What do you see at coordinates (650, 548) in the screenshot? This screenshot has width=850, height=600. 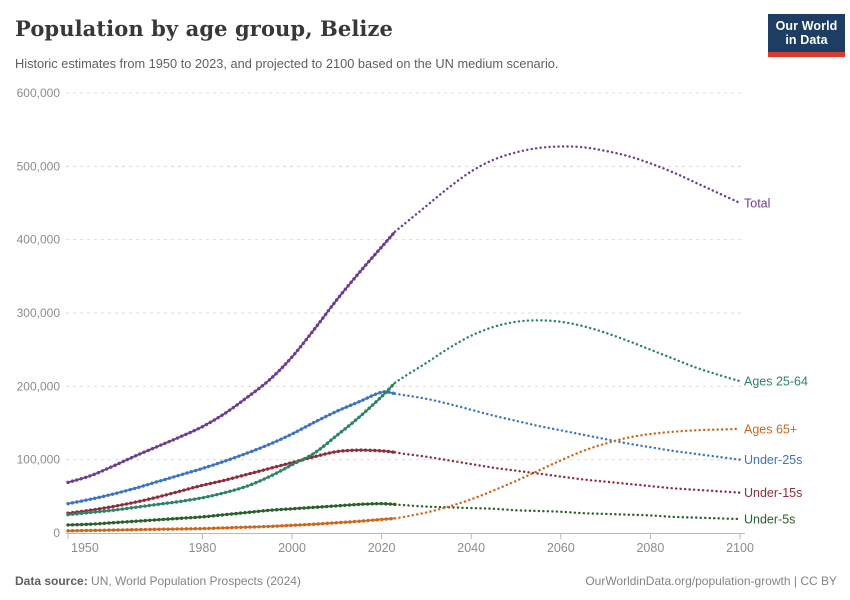 I see `x-axis-tick-label: 2080` at bounding box center [650, 548].